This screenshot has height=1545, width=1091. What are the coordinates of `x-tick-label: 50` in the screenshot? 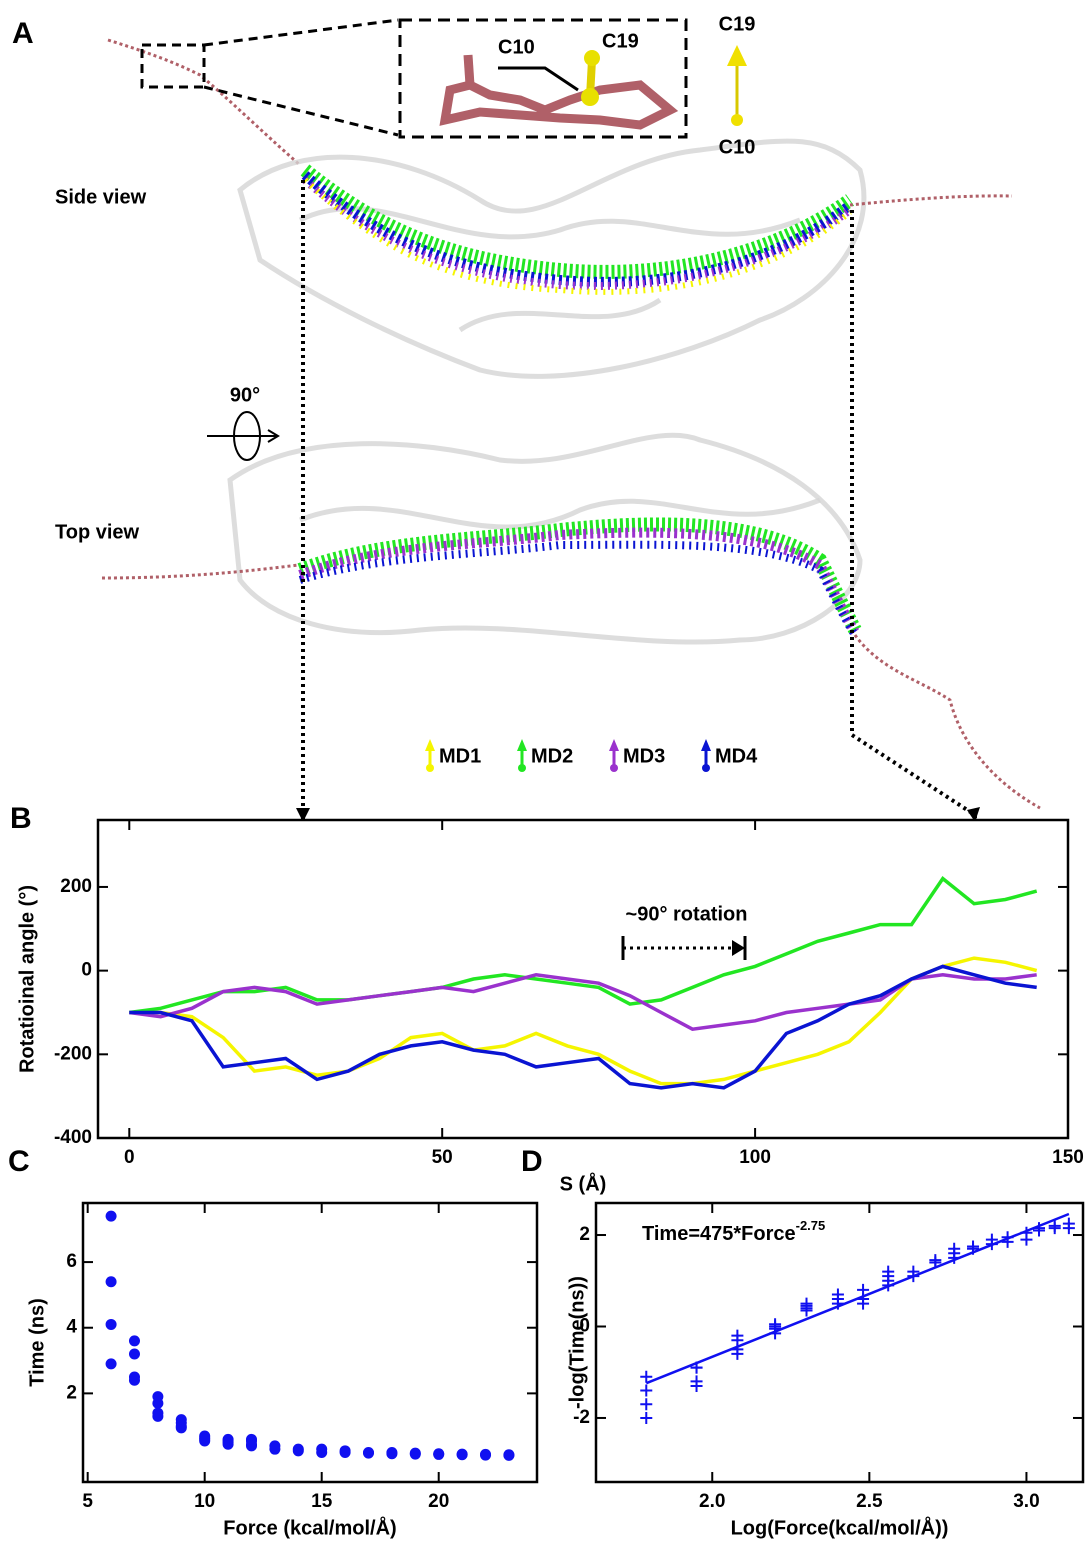 It's located at (442, 1157).